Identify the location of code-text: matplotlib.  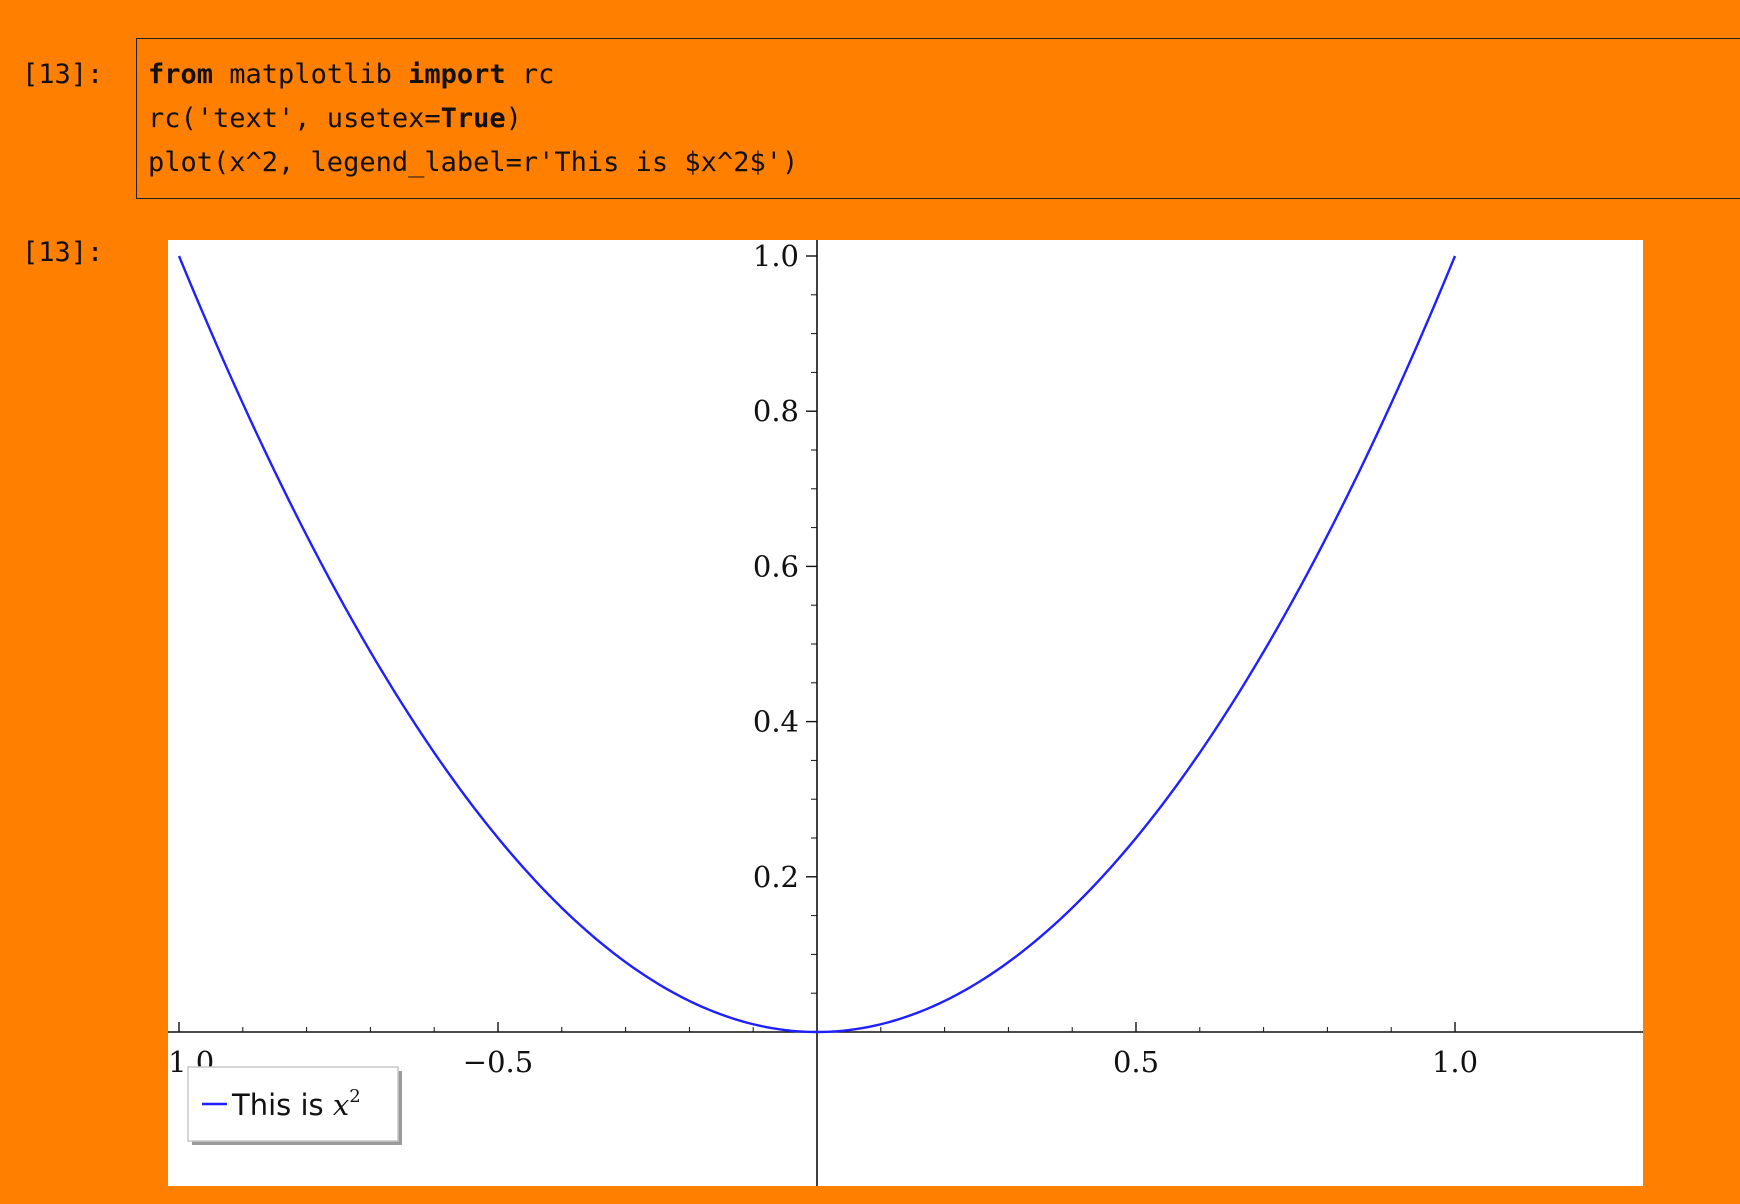
(311, 74).